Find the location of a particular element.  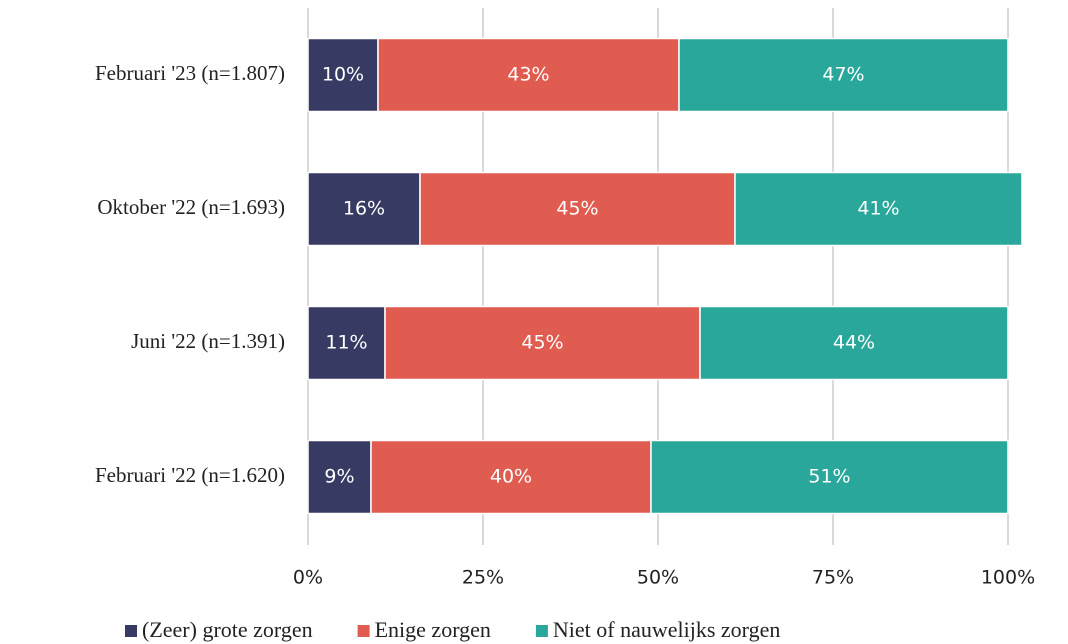

segment-label-group: 47% is located at coordinates (843, 75).